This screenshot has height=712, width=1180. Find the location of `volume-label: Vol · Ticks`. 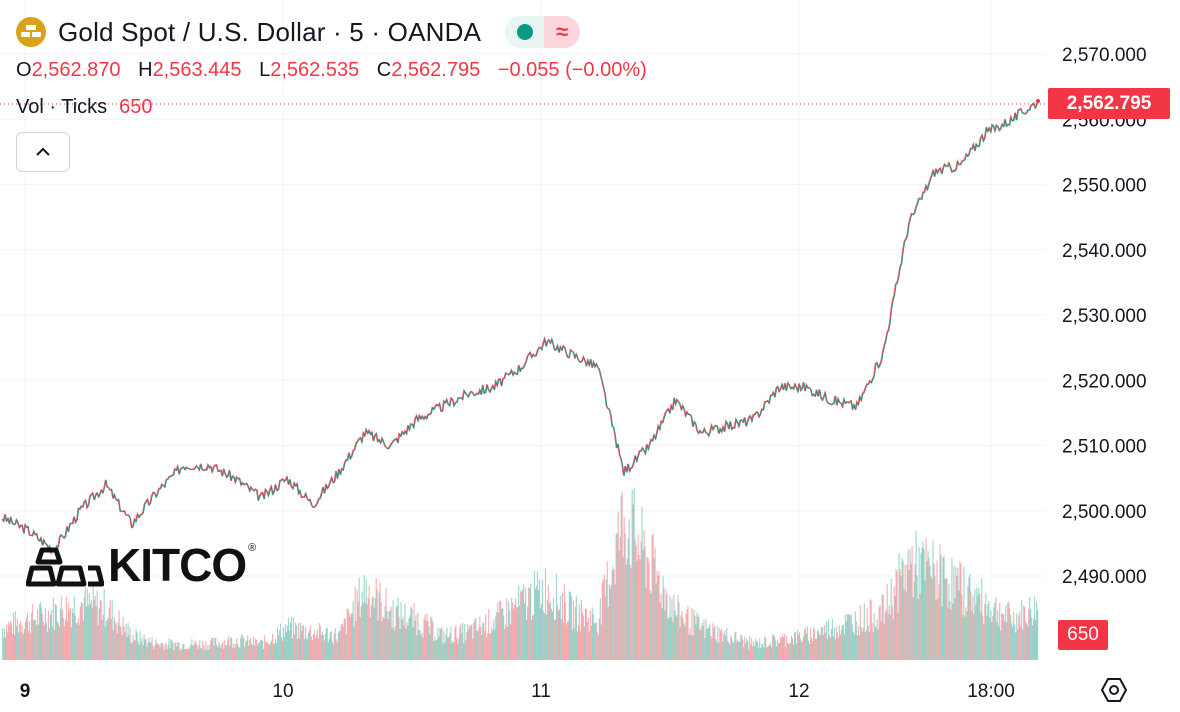

volume-label: Vol · Ticks is located at coordinates (62, 107).